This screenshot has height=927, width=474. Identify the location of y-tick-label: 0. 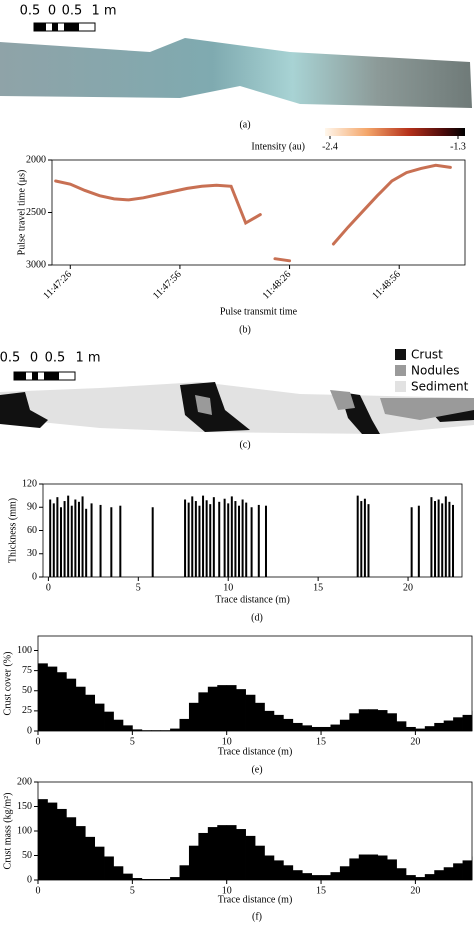
(34, 576).